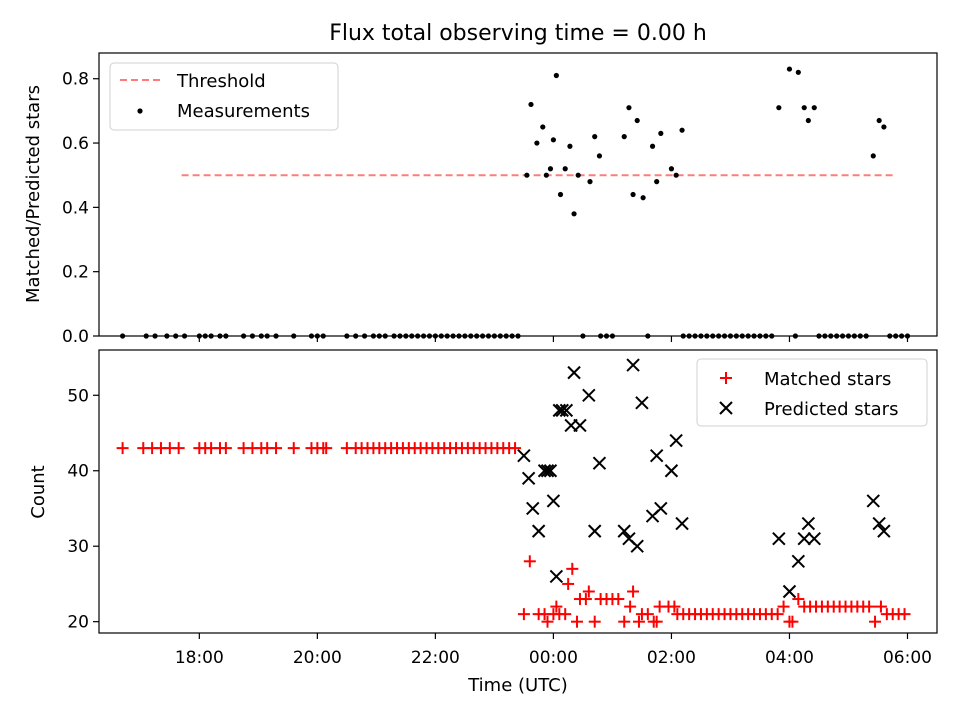 This screenshot has width=960, height=720. Describe the element at coordinates (243, 111) in the screenshot. I see `legend-measurements-label: Measurements` at that location.